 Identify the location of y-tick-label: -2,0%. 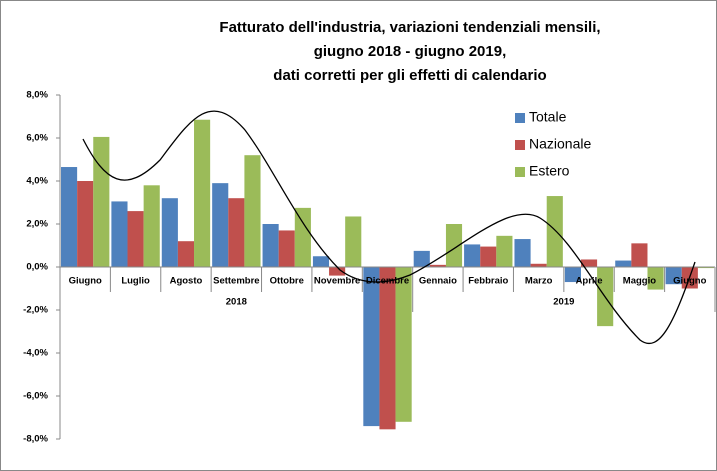
(35, 310).